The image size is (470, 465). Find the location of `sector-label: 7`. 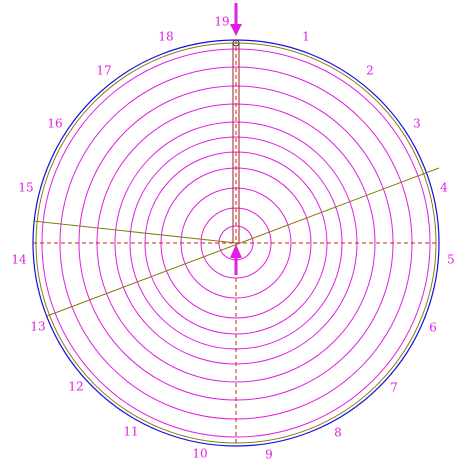

sector-label: 7 is located at coordinates (394, 388).